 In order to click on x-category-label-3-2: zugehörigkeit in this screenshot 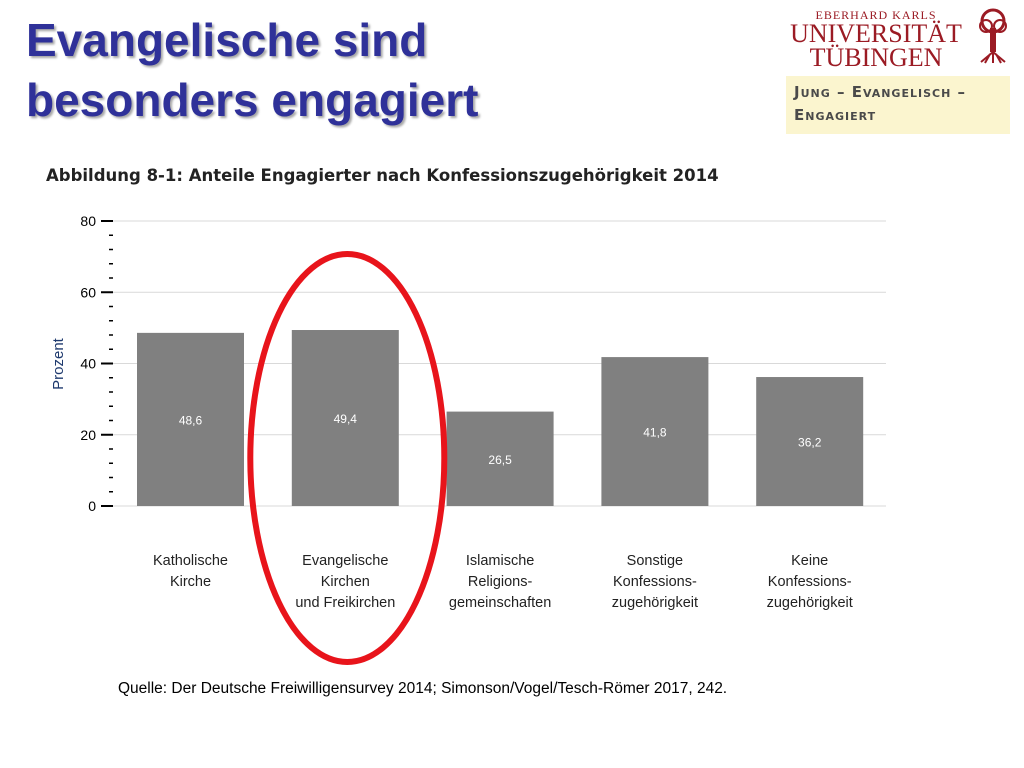, I will do `click(655, 603)`.